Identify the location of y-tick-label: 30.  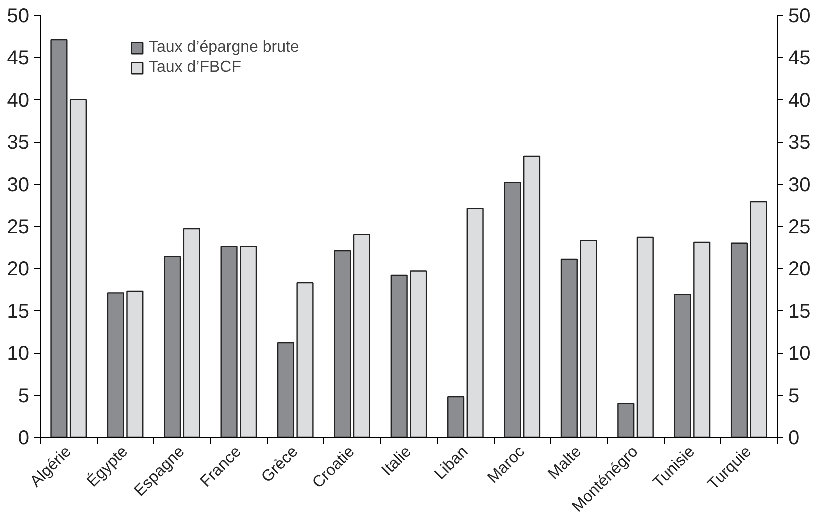
(18, 185).